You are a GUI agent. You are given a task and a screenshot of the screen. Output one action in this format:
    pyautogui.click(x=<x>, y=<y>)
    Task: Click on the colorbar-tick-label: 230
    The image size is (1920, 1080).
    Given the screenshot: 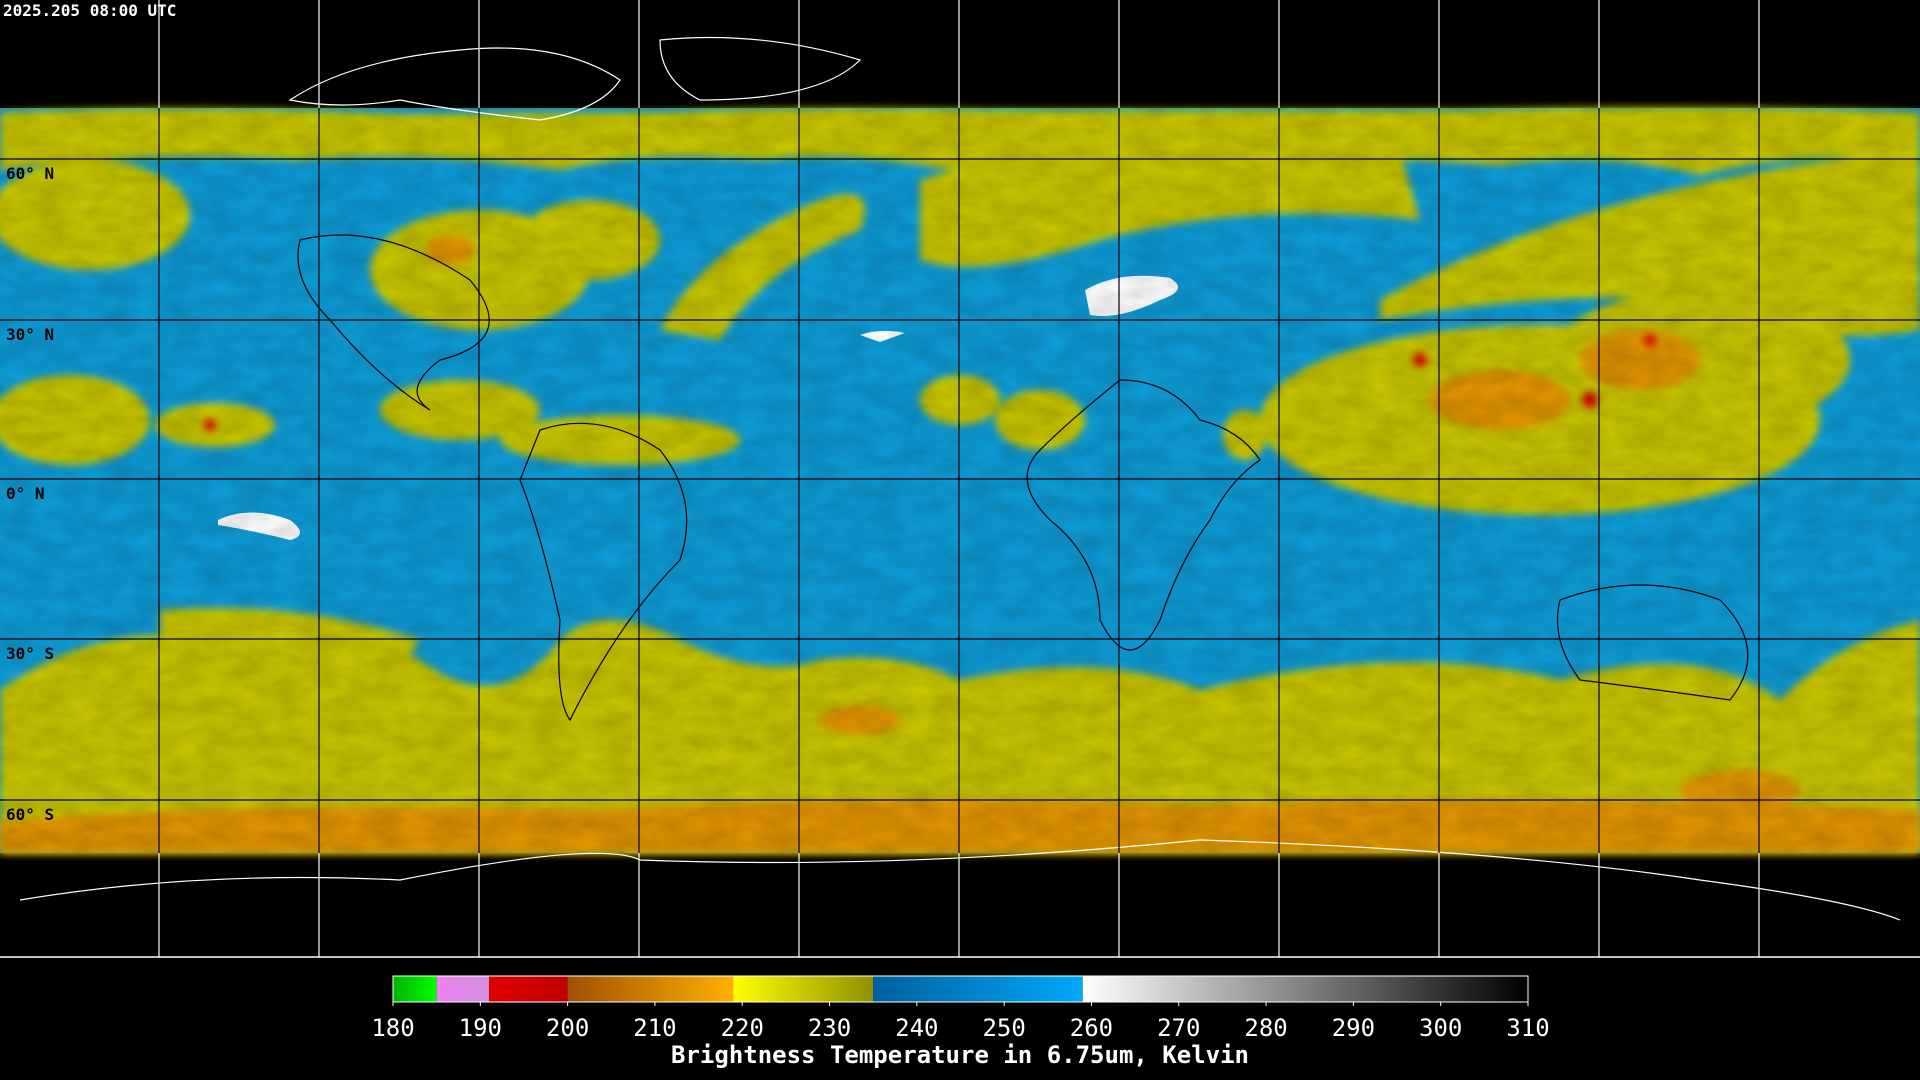 What is the action you would take?
    pyautogui.click(x=829, y=1028)
    